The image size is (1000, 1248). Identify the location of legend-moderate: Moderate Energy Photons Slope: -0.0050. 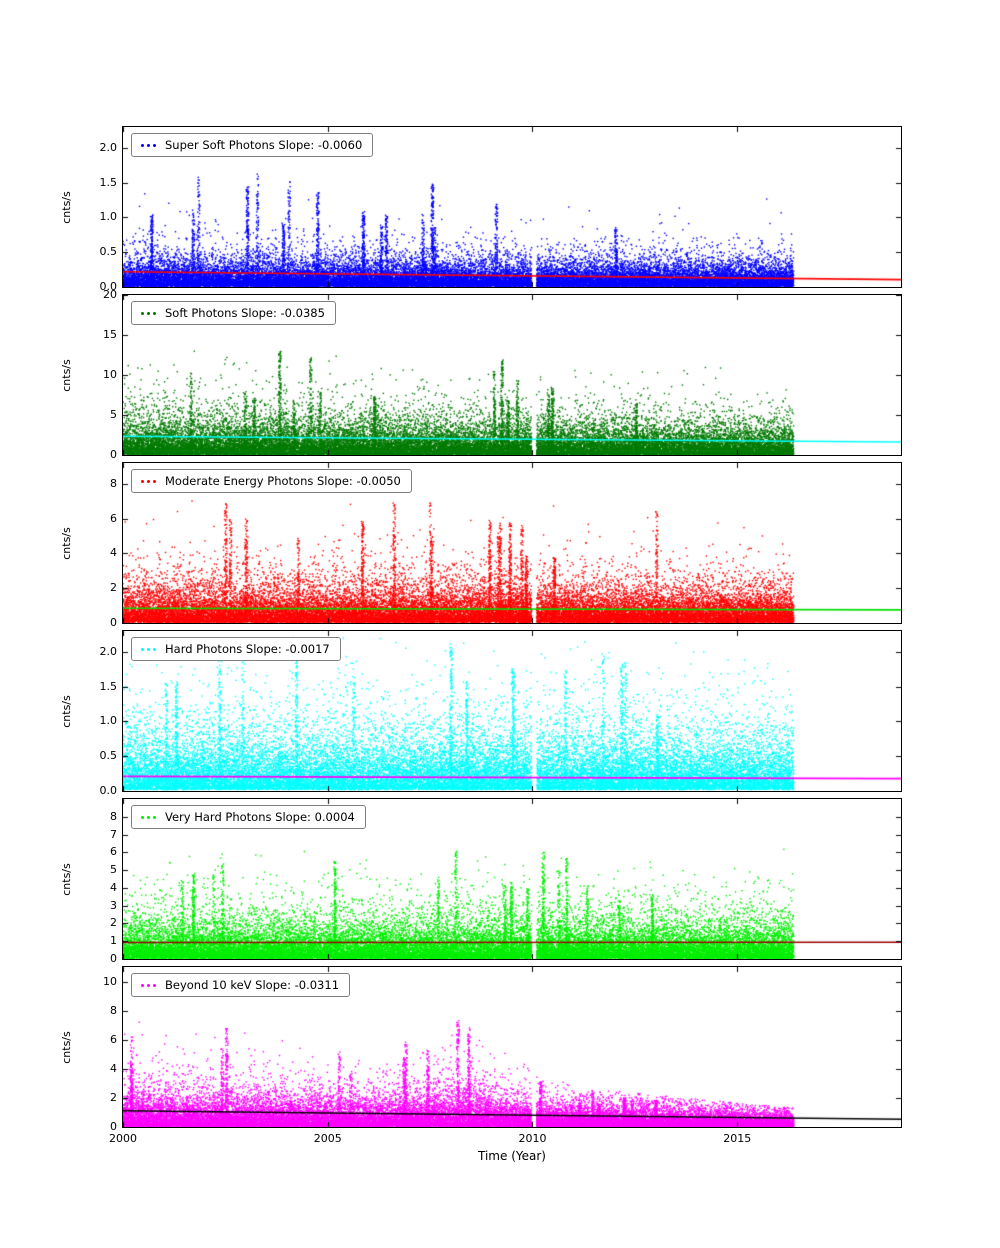
(271, 481).